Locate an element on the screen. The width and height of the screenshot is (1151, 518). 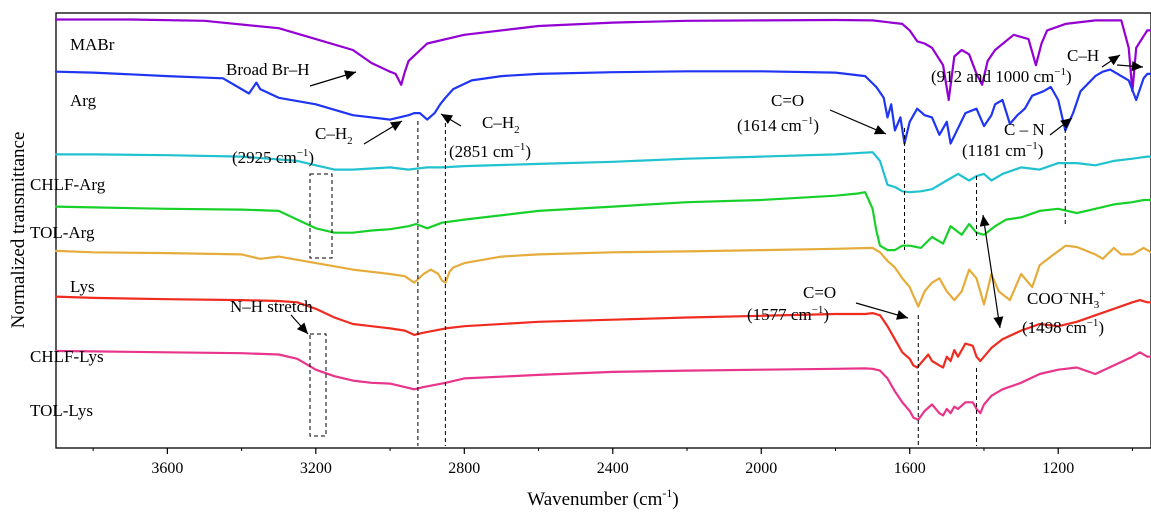
x-tick-label: 3200 is located at coordinates (316, 468).